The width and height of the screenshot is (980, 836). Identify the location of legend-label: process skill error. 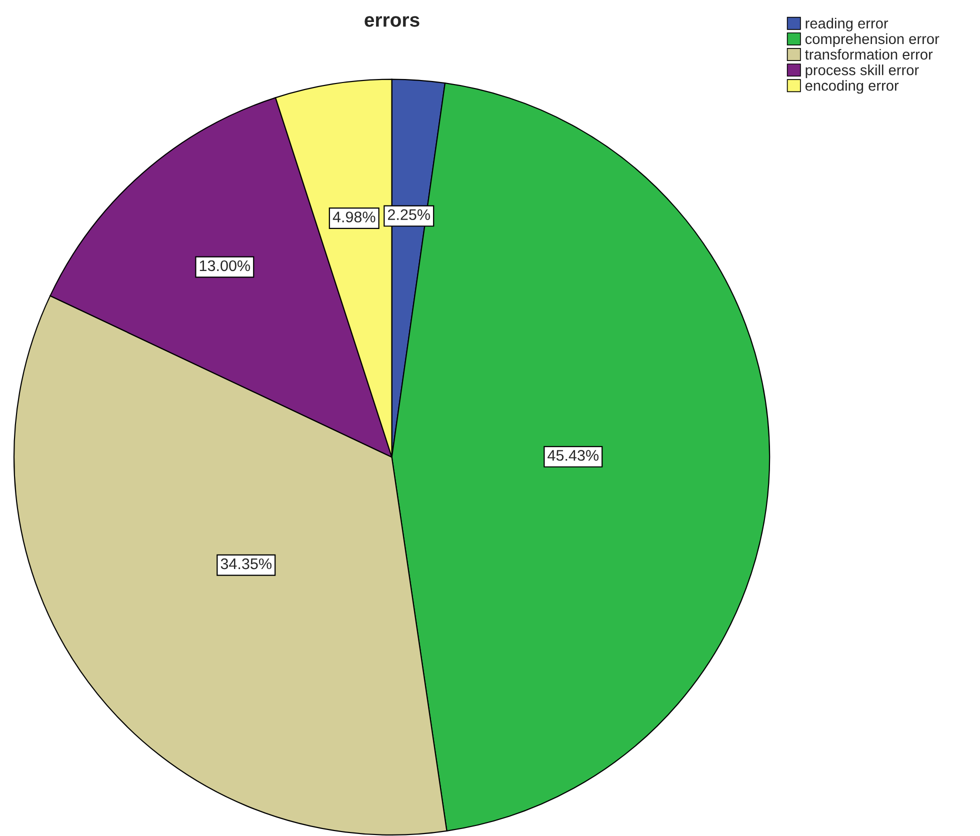
(862, 71).